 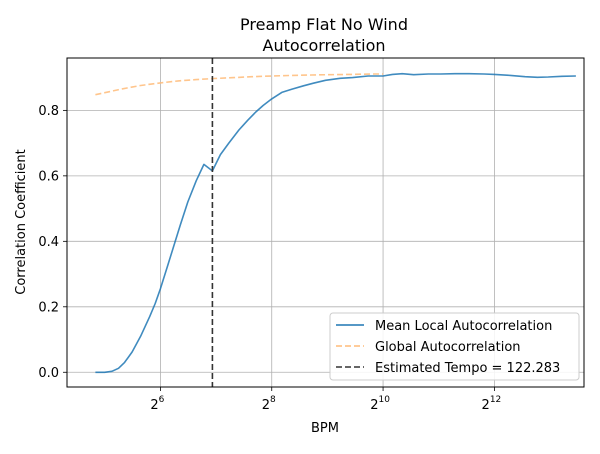 I want to click on legend-box, so click(x=454, y=346).